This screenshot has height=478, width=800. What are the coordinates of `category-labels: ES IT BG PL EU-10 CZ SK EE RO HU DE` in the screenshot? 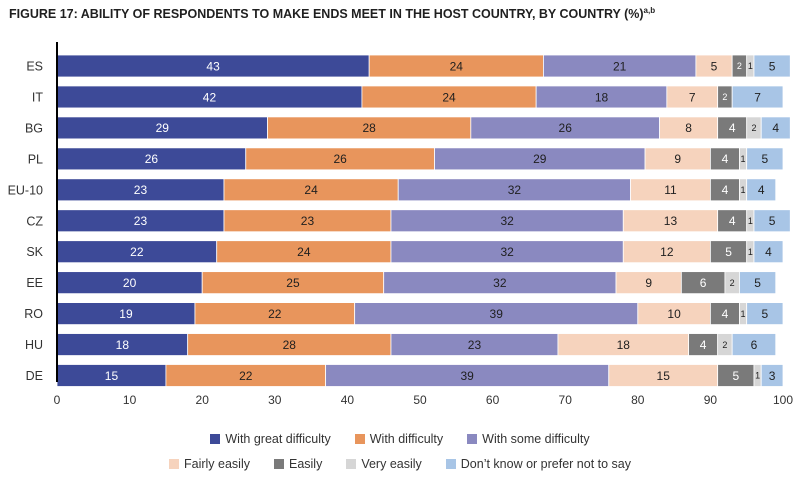 It's located at (26, 222).